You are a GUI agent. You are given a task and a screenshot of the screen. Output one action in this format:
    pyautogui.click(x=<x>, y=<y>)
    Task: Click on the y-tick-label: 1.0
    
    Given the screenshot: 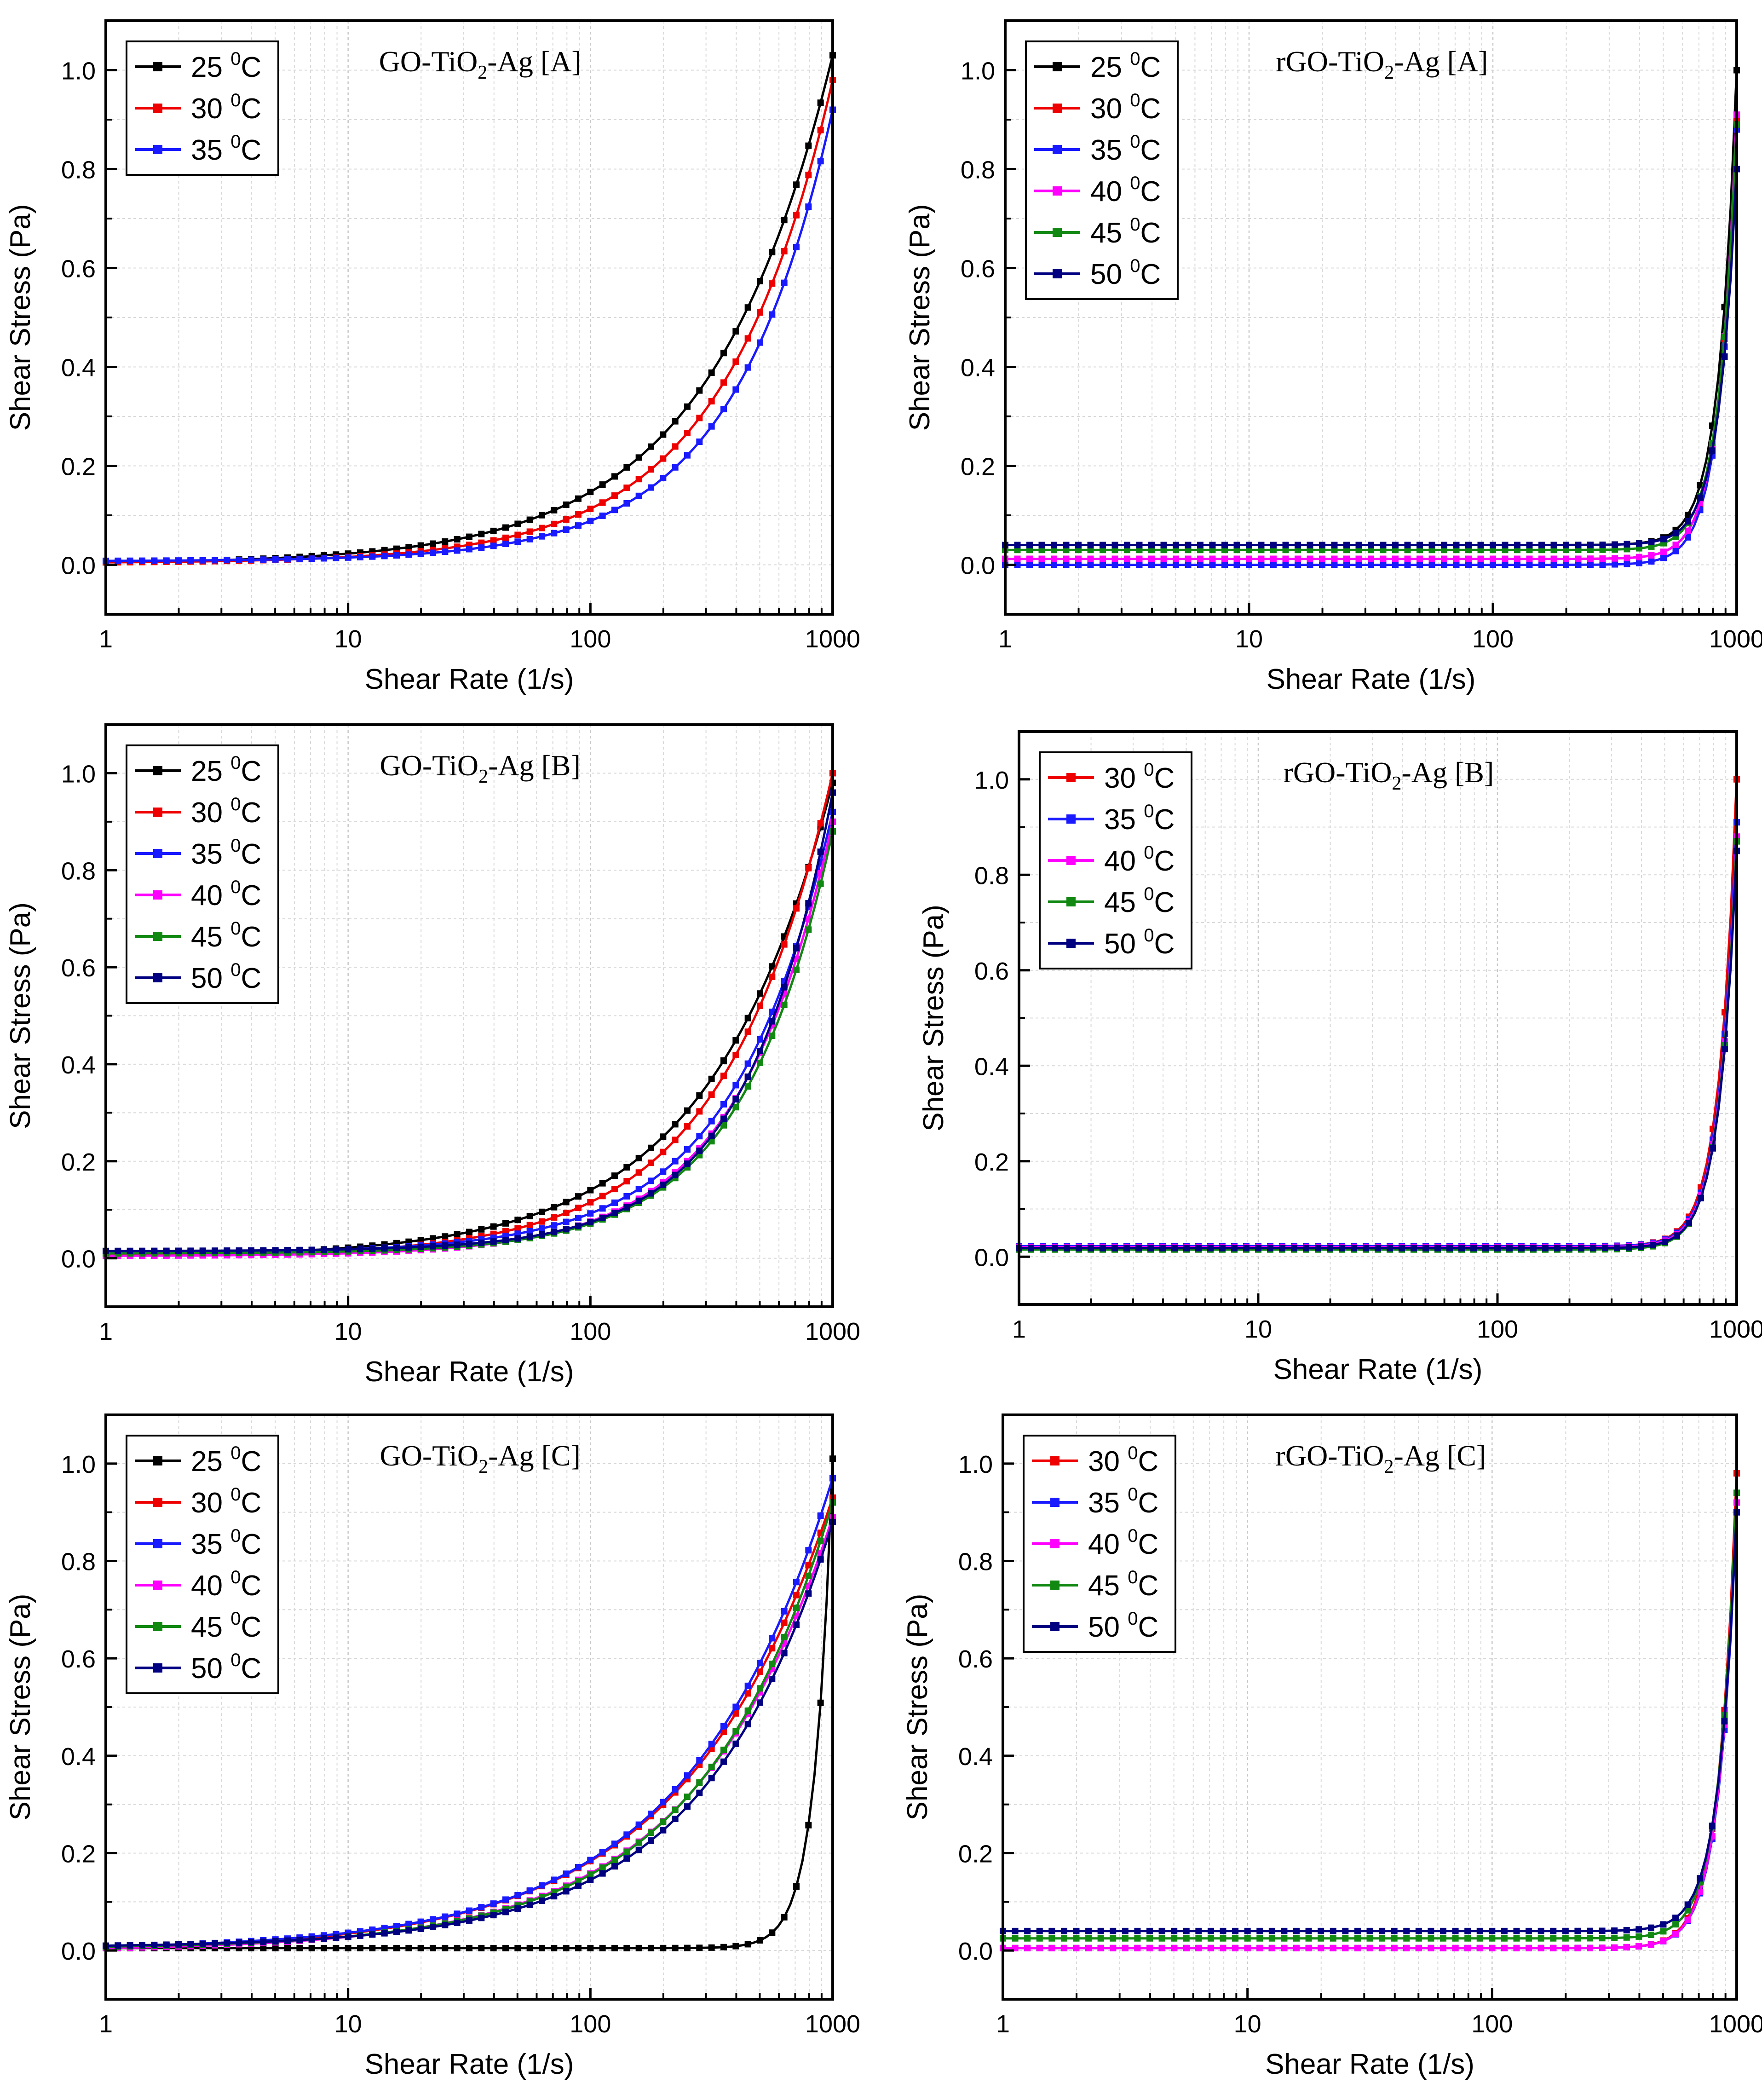 What is the action you would take?
    pyautogui.click(x=975, y=1464)
    